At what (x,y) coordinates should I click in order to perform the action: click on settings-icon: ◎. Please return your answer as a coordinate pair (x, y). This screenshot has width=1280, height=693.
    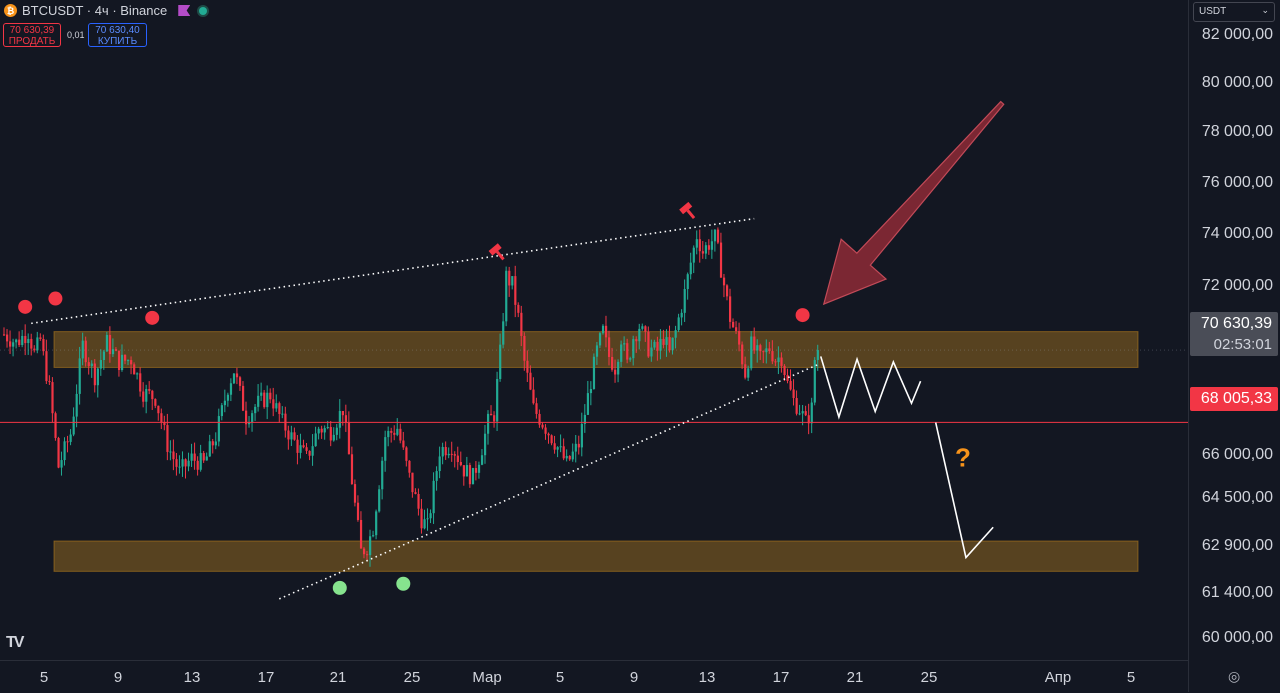
    Looking at the image, I should click on (1234, 676).